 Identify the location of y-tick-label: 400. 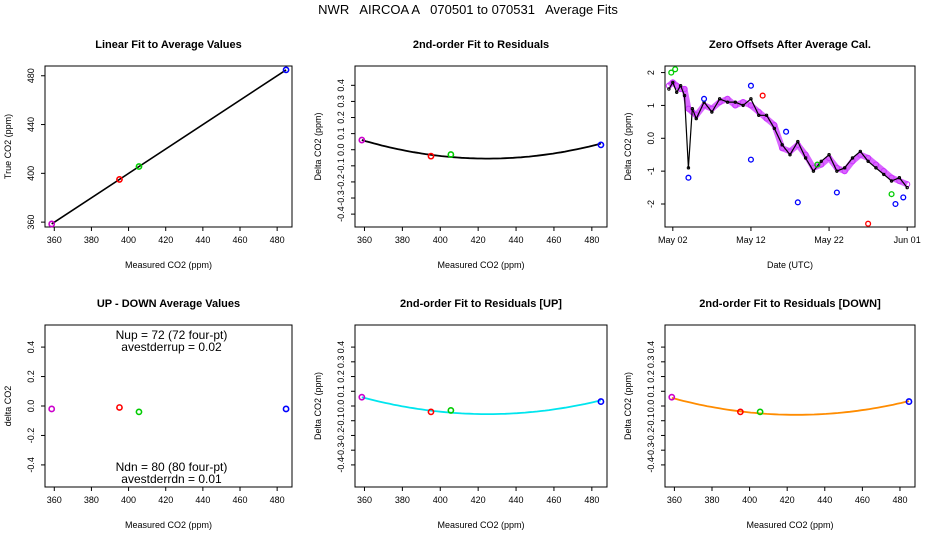
(31, 173).